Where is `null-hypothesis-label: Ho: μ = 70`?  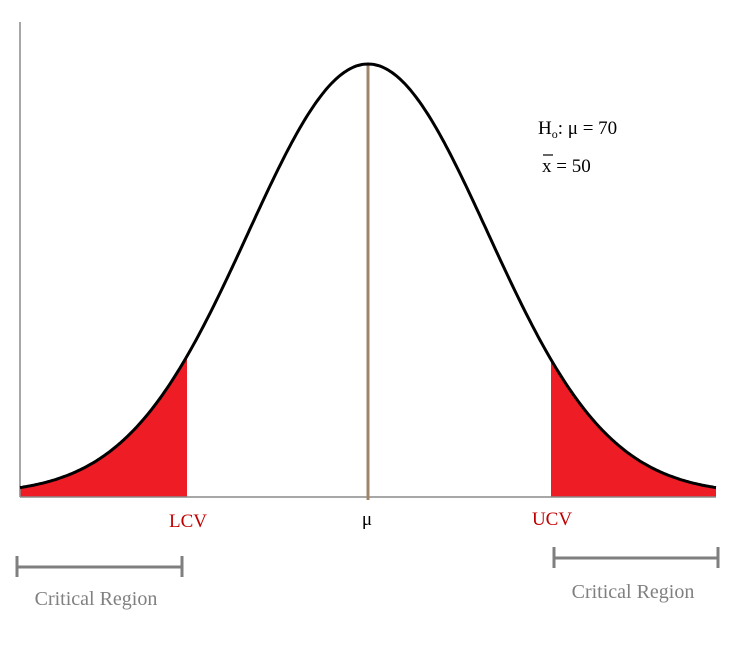 null-hypothesis-label: Ho: μ = 70 is located at coordinates (577, 129).